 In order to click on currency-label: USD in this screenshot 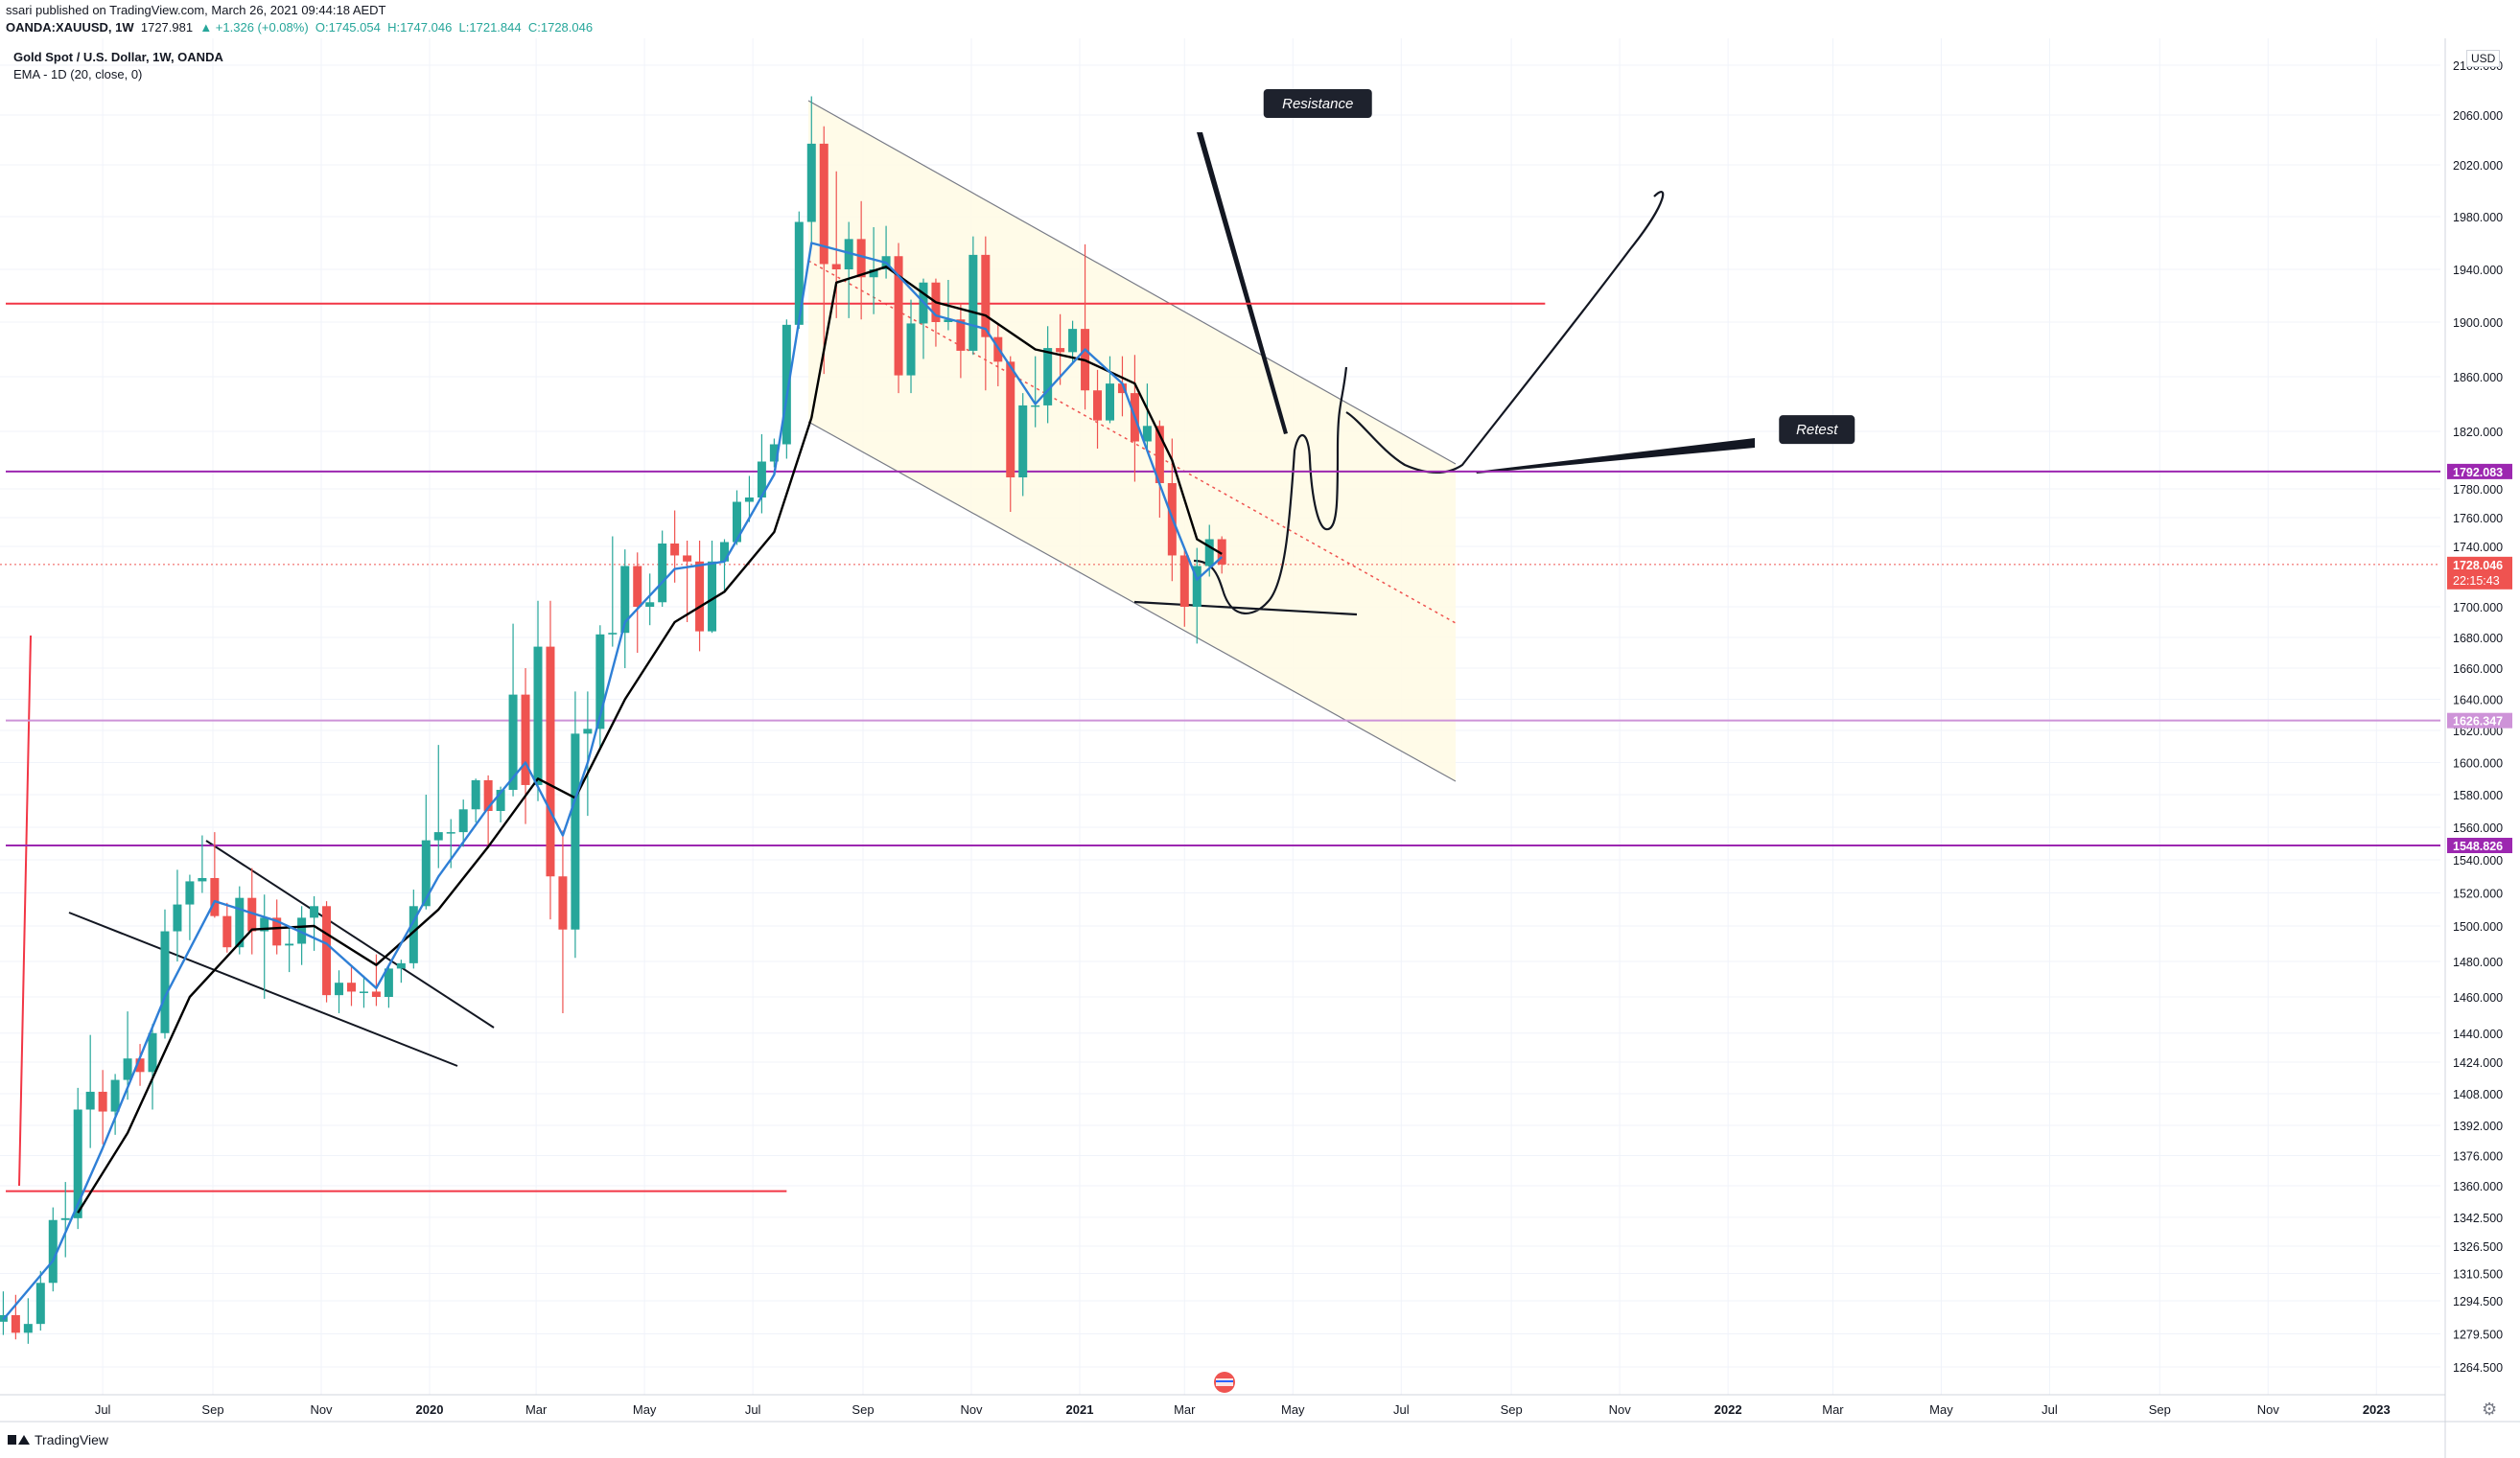, I will do `click(2483, 58)`.